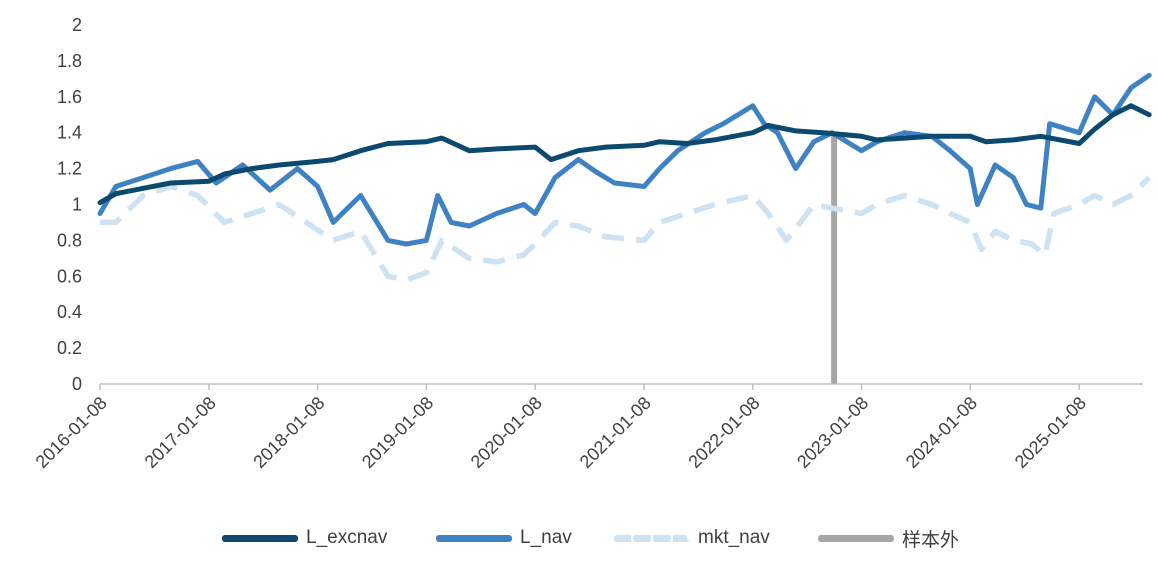 This screenshot has width=1158, height=561. I want to click on y-tick-label: 0.6, so click(69, 276).